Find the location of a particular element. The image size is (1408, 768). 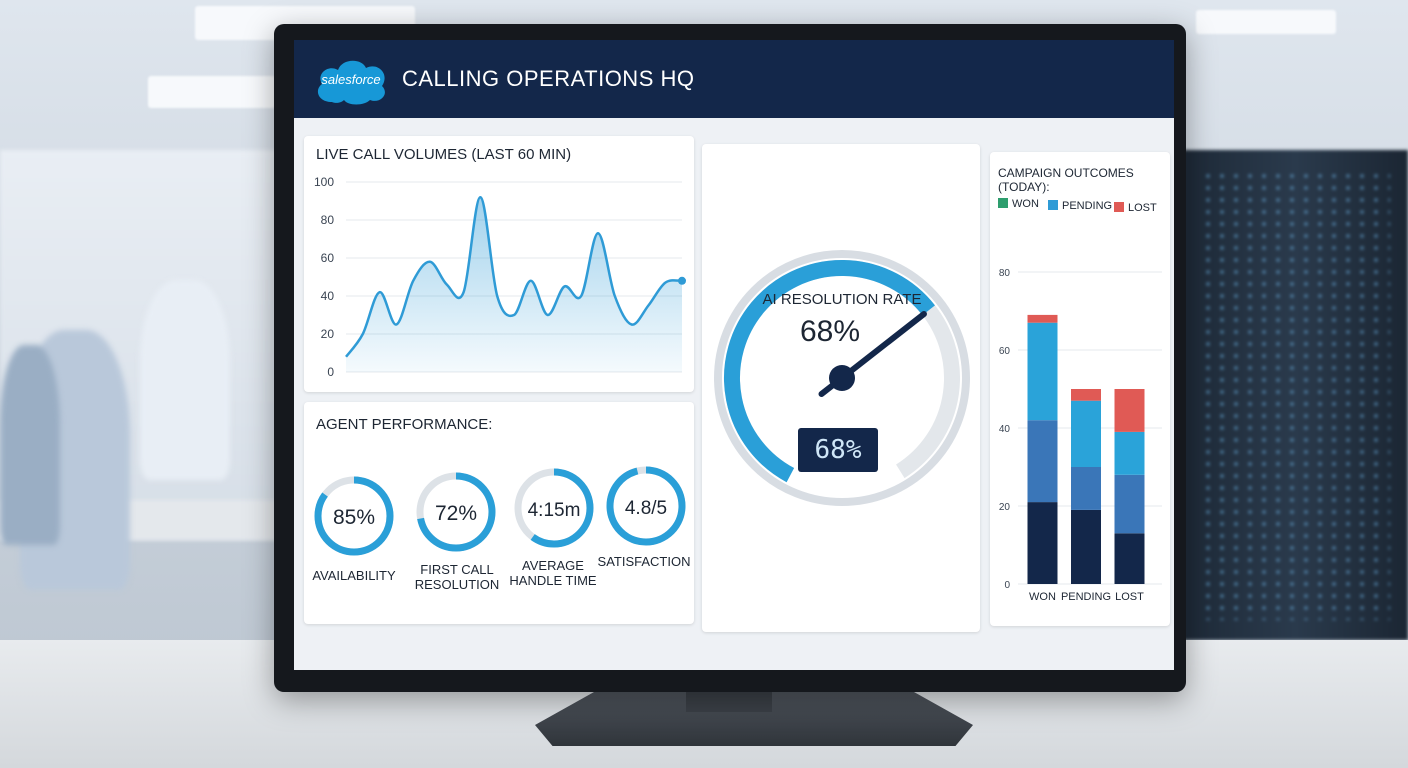

gauge-fill-arc is located at coordinates (829, 371).